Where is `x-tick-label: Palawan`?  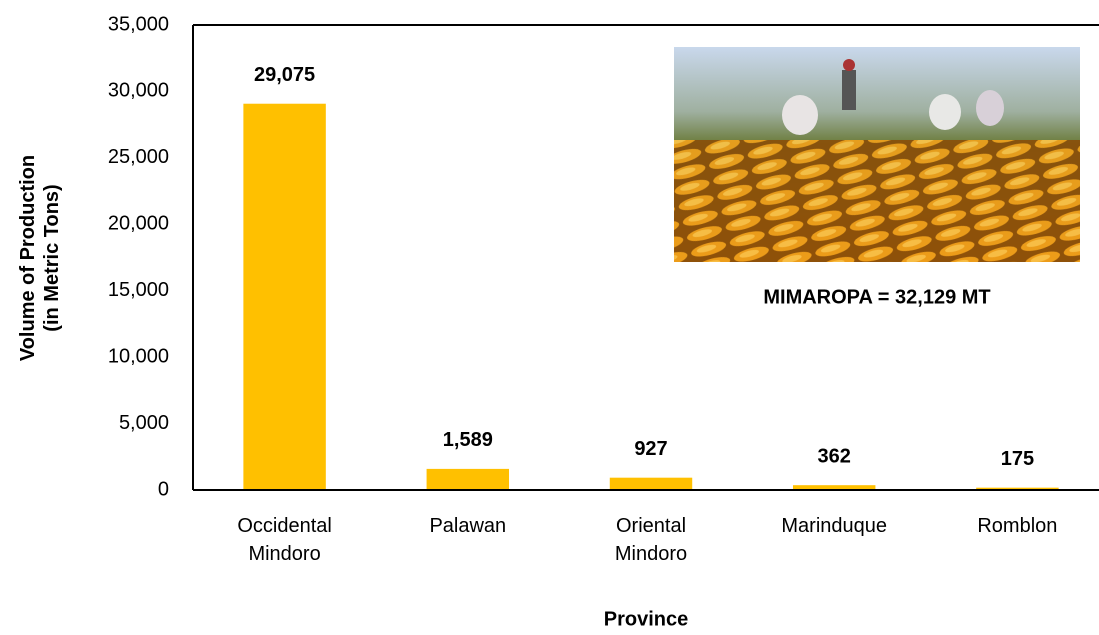
x-tick-label: Palawan is located at coordinates (468, 526).